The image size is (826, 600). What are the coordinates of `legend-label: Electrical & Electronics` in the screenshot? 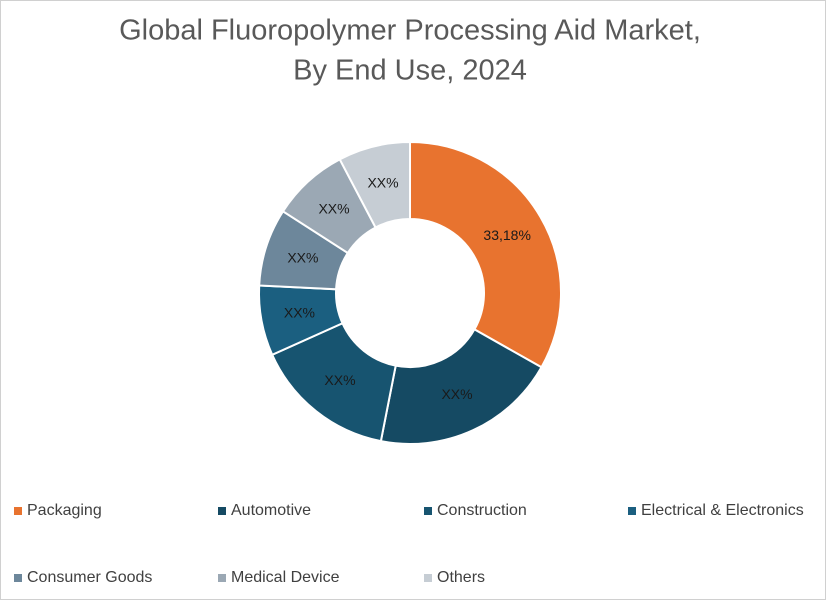 It's located at (722, 510).